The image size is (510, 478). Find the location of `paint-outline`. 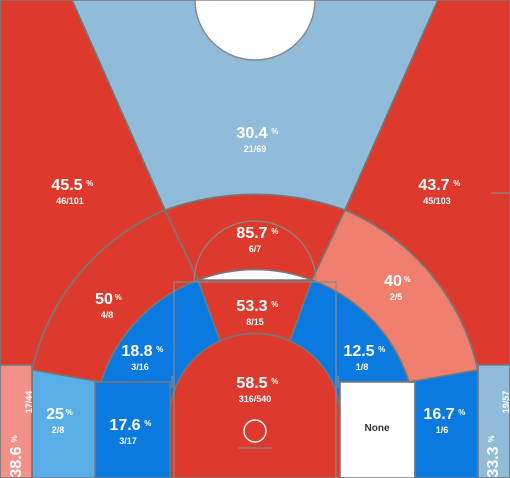

paint-outline is located at coordinates (255, 379).